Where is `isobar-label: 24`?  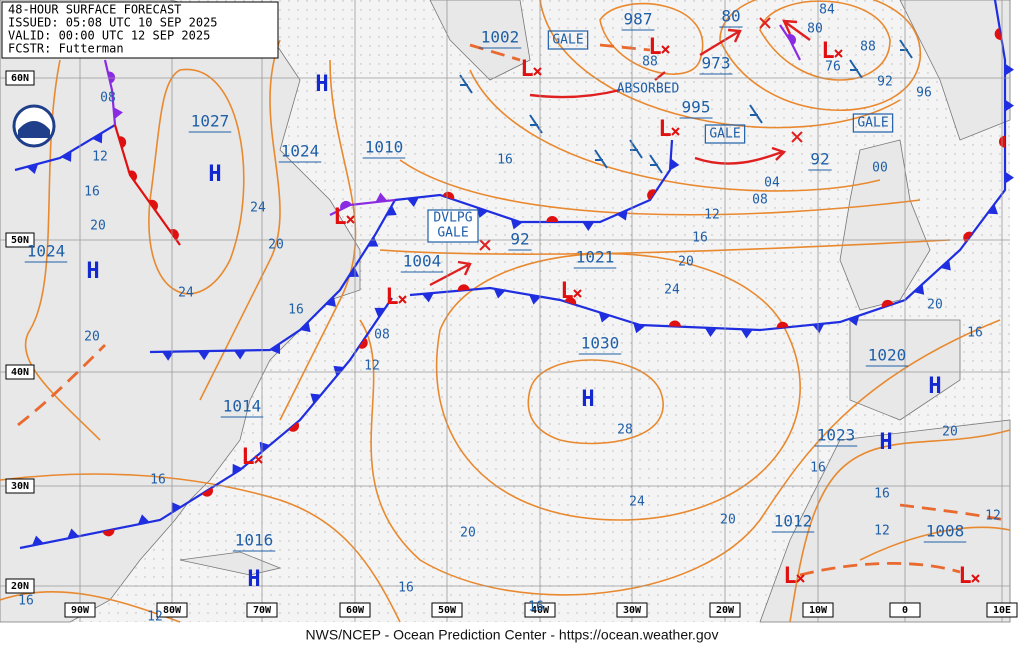 isobar-label: 24 is located at coordinates (637, 502).